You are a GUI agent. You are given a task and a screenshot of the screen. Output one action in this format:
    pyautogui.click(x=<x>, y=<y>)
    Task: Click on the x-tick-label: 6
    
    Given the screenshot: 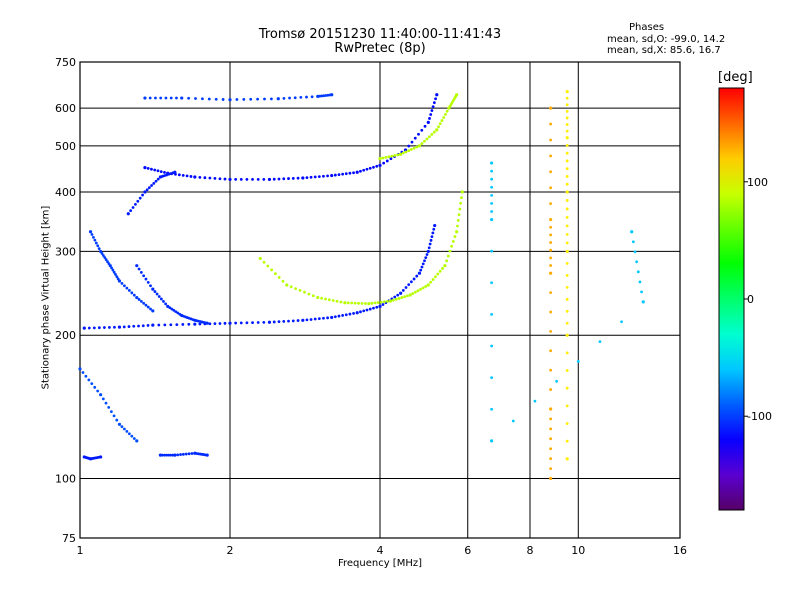 What is the action you would take?
    pyautogui.click(x=467, y=550)
    